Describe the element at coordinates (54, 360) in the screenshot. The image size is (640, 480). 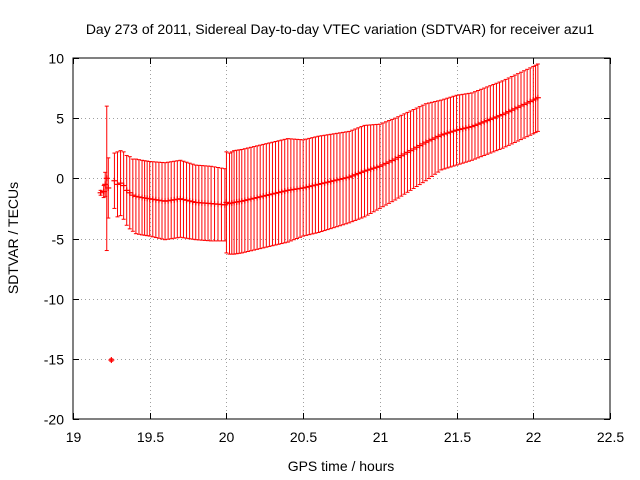
I see `y-tick-label: -15` at that location.